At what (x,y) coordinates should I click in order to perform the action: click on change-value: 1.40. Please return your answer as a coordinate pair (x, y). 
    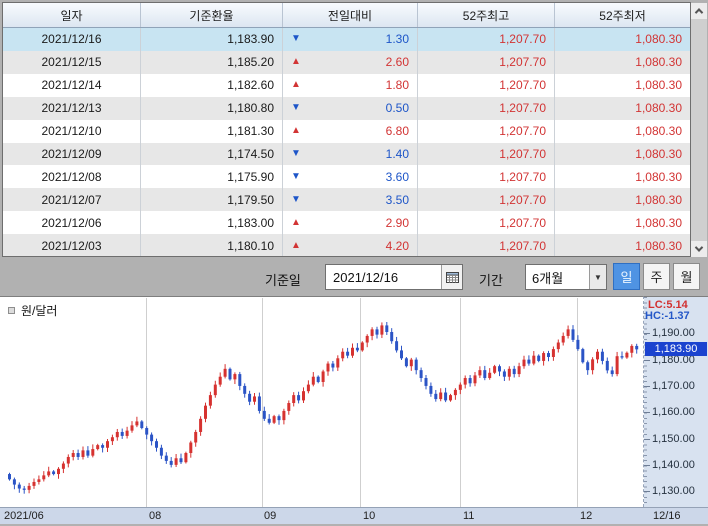
    Looking at the image, I should click on (397, 153).